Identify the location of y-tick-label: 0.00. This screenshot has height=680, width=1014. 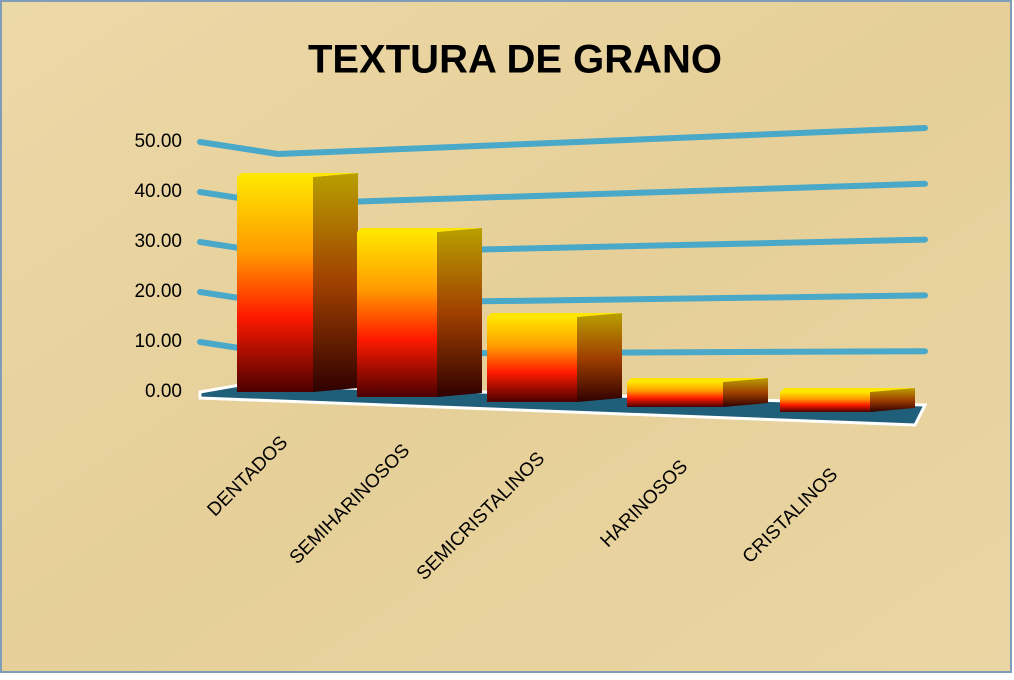
(163, 391).